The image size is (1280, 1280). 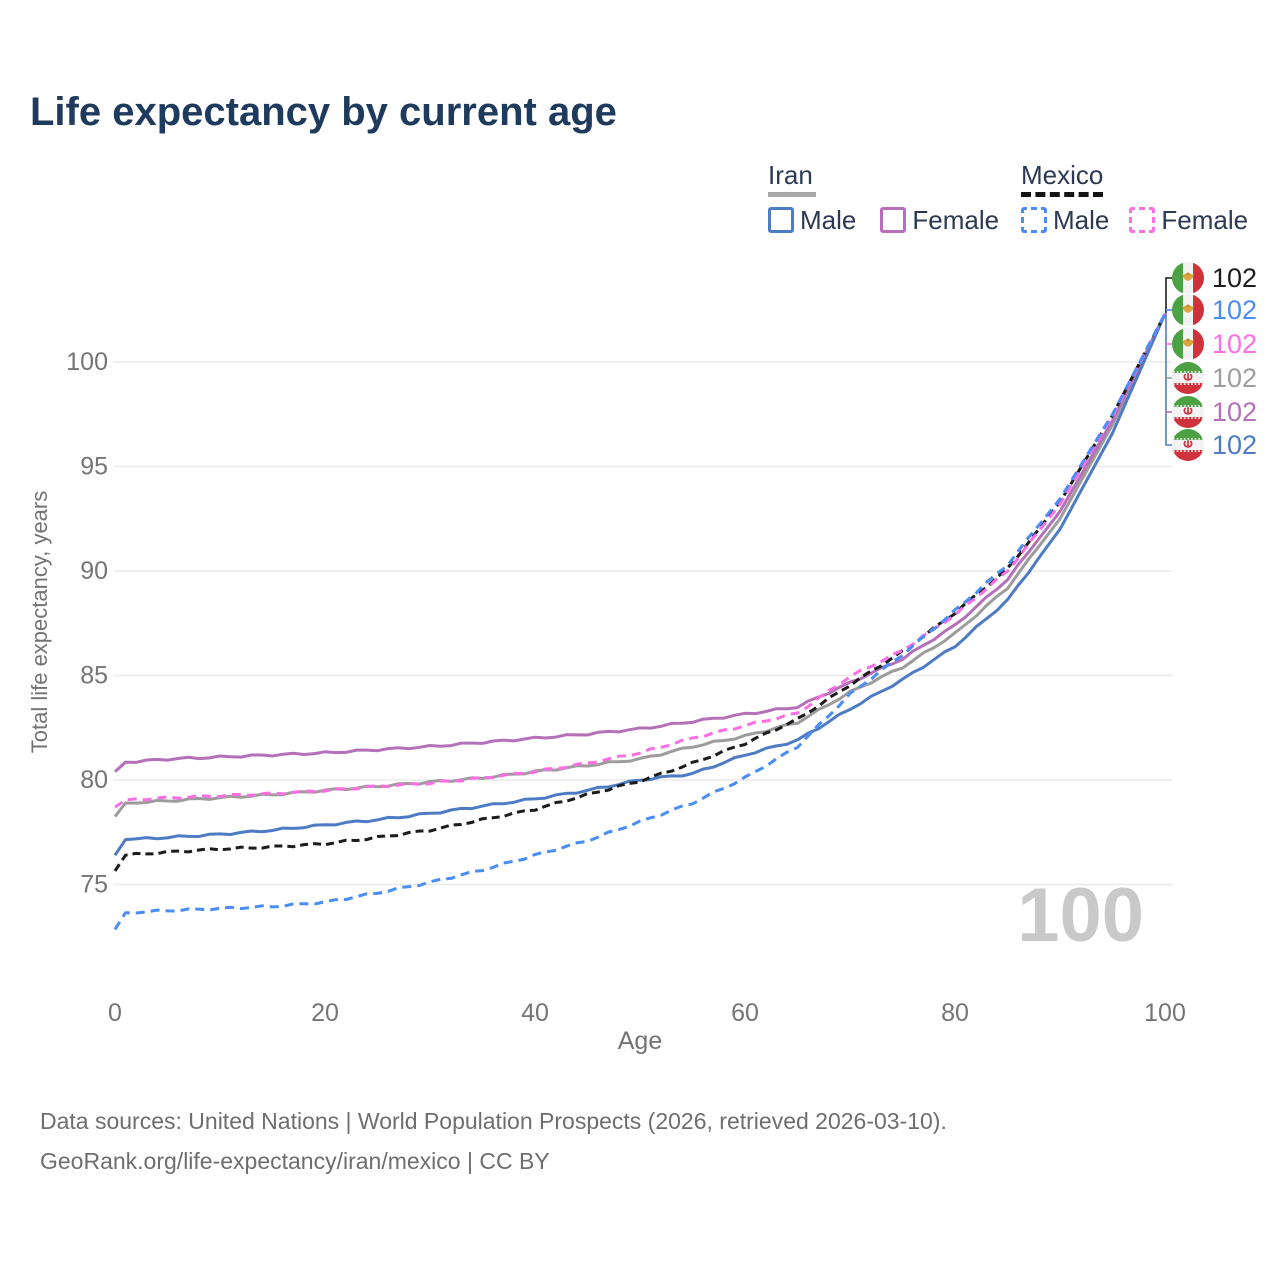 I want to click on x-axis-title: Age, so click(x=640, y=1041).